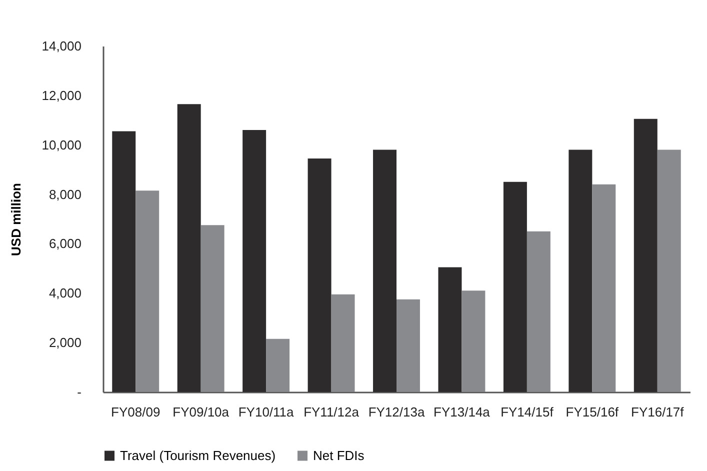  I want to click on y-tick-label: 8,000, so click(65, 194).